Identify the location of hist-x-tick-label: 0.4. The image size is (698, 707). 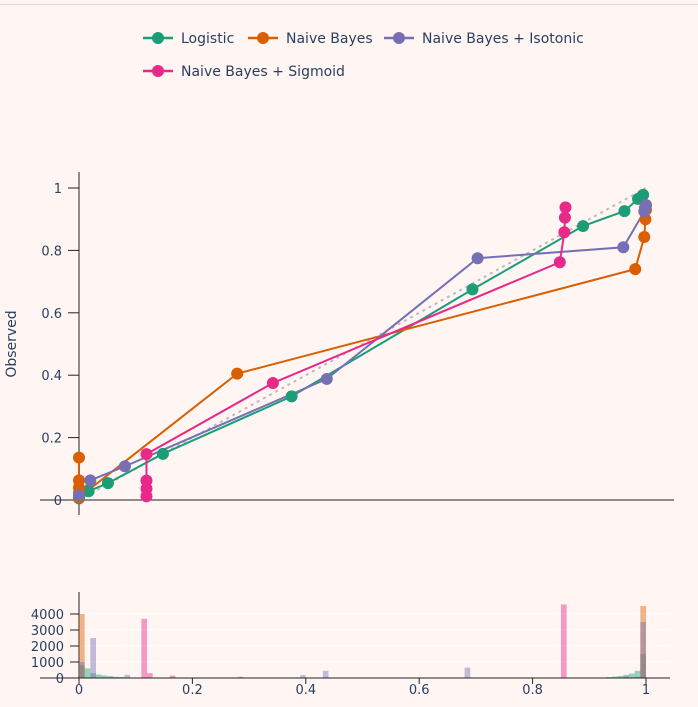
(305, 690).